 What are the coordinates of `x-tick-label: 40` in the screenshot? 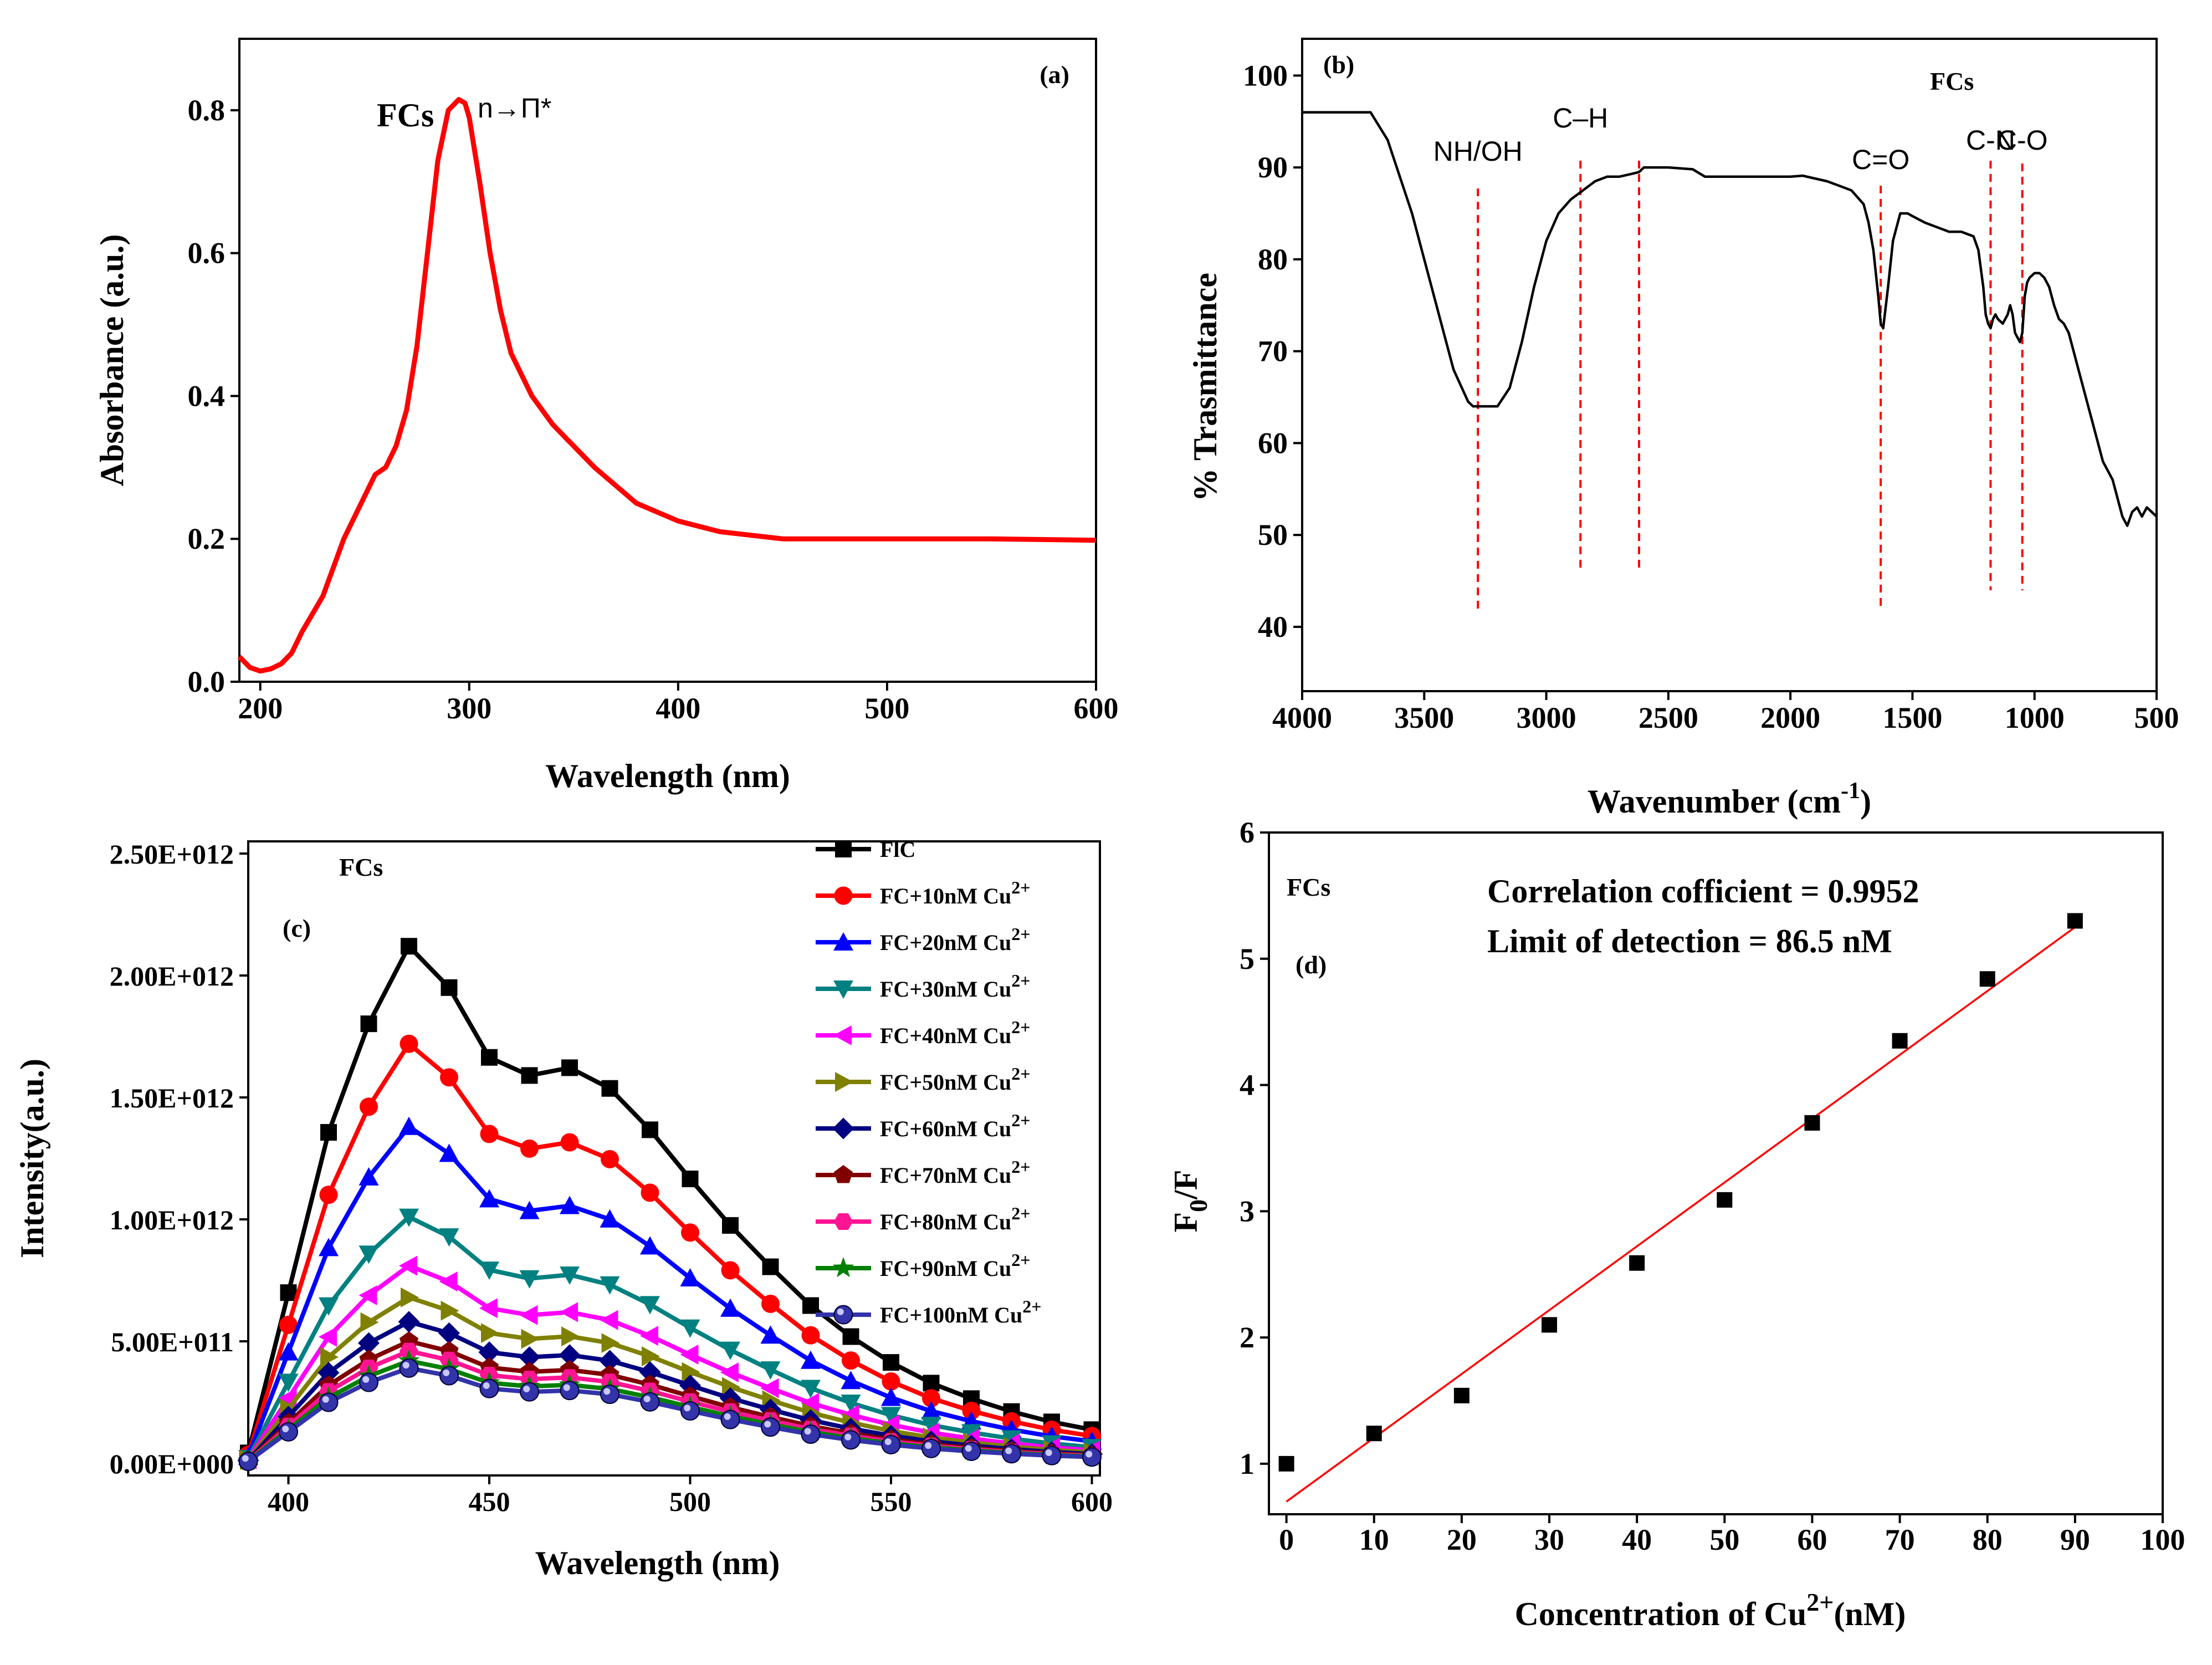 It's located at (1637, 1539).